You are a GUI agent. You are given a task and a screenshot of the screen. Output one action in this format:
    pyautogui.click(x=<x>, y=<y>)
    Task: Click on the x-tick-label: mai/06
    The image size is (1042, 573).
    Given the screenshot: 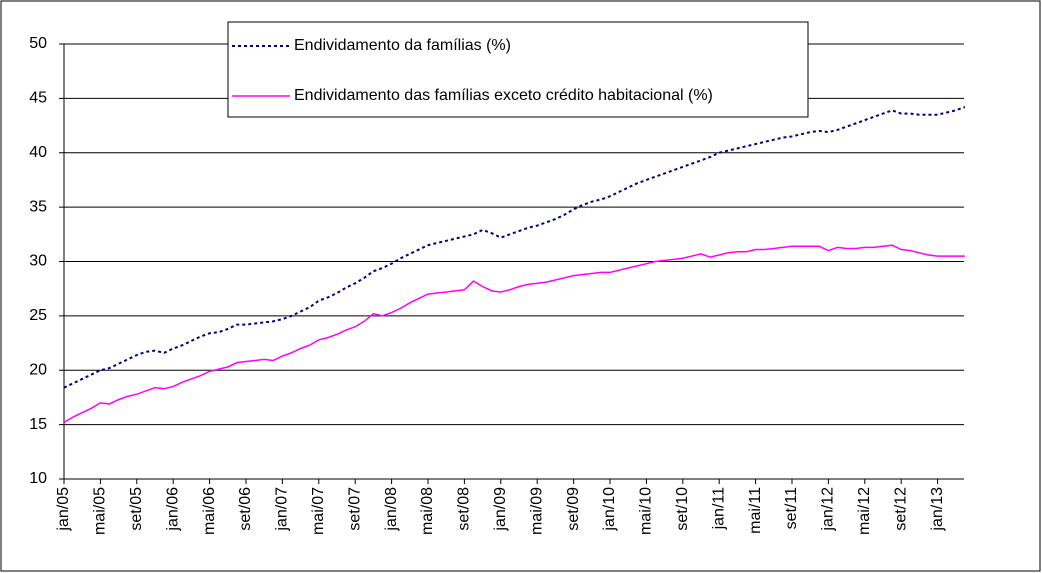 What is the action you would take?
    pyautogui.click(x=209, y=511)
    